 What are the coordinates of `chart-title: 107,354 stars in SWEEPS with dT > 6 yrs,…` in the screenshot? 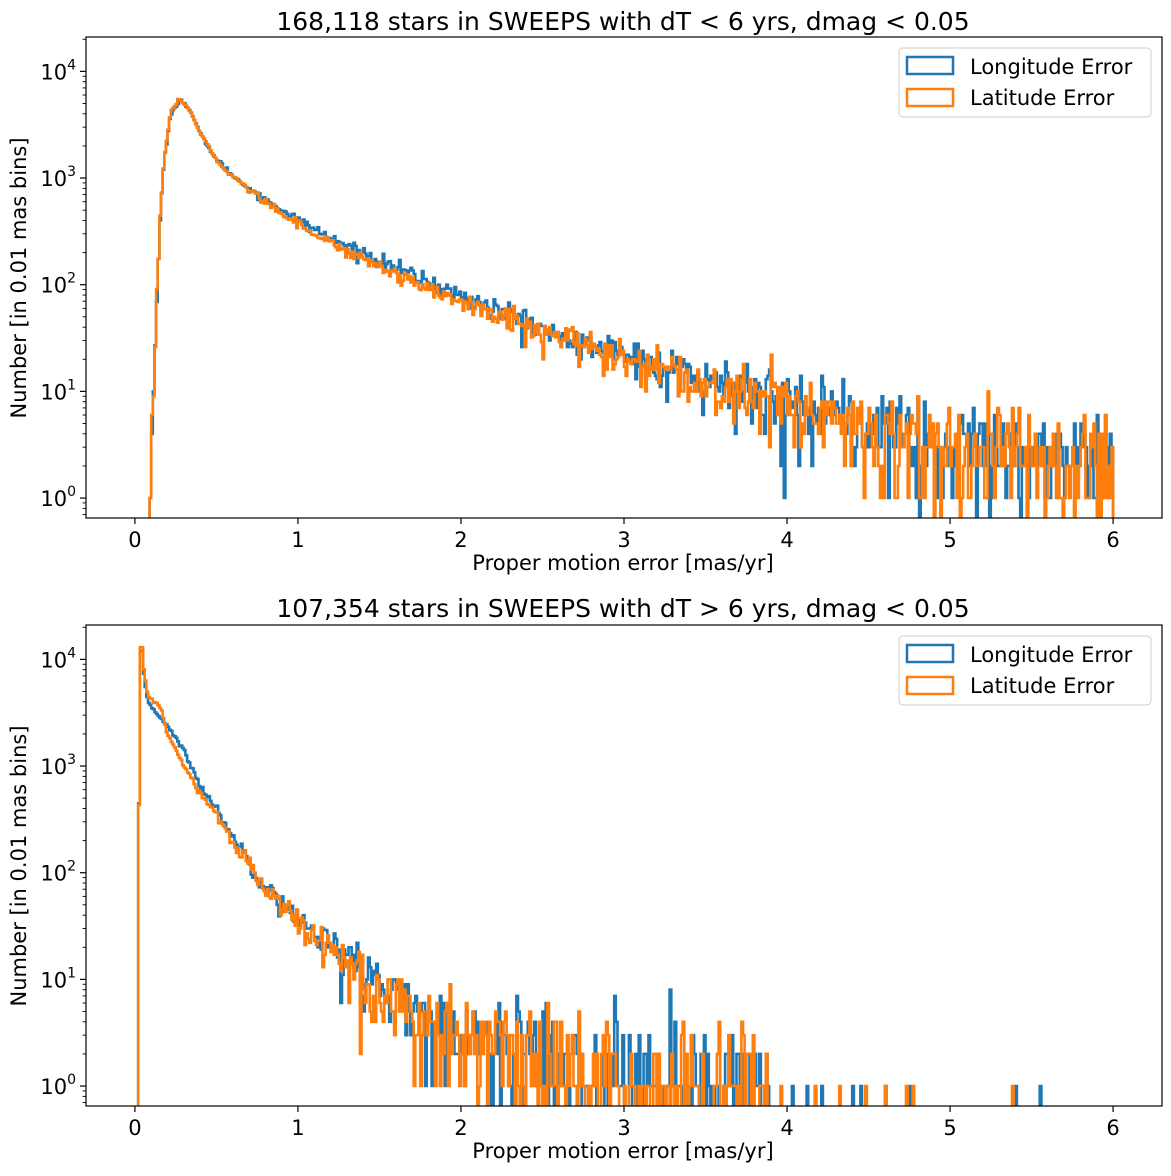 It's located at (622, 608).